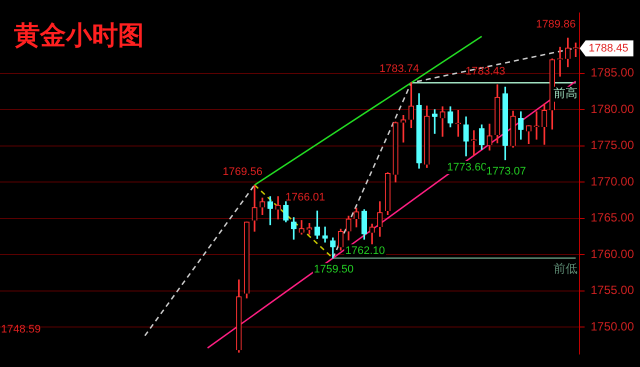 Image resolution: width=640 pixels, height=367 pixels. What do you see at coordinates (612, 145) in the screenshot?
I see `y-tick-label: 1775.00` at bounding box center [612, 145].